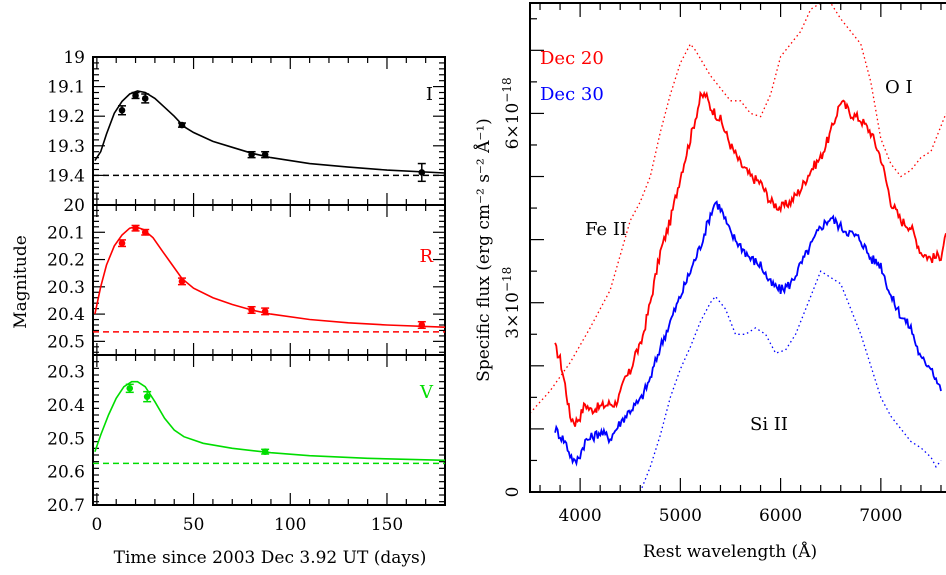 Image resolution: width=946 pixels, height=575 pixels. What do you see at coordinates (880, 516) in the screenshot?
I see `x-tick-label: 7000` at bounding box center [880, 516].